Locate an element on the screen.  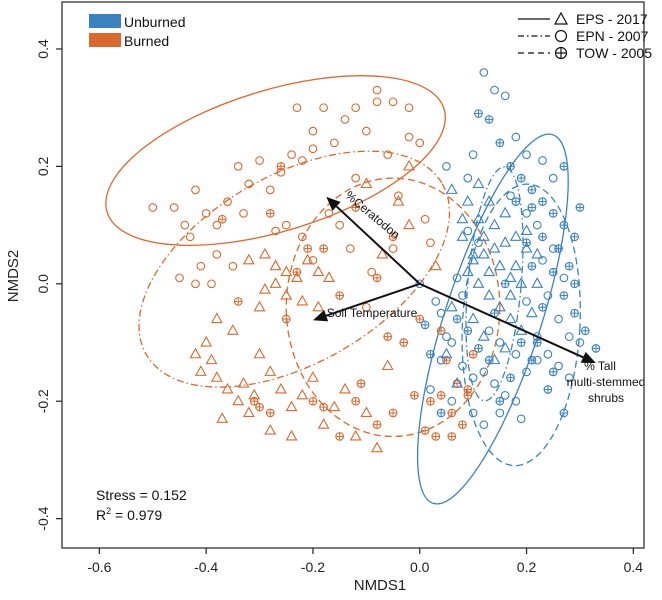
triangle-icon is located at coordinates (561, 18).